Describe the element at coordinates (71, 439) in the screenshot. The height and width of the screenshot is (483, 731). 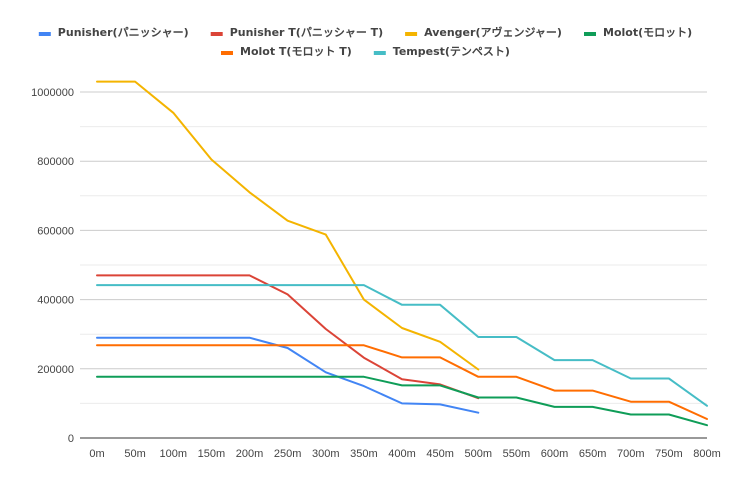
I see `y-tick-label: 0` at that location.